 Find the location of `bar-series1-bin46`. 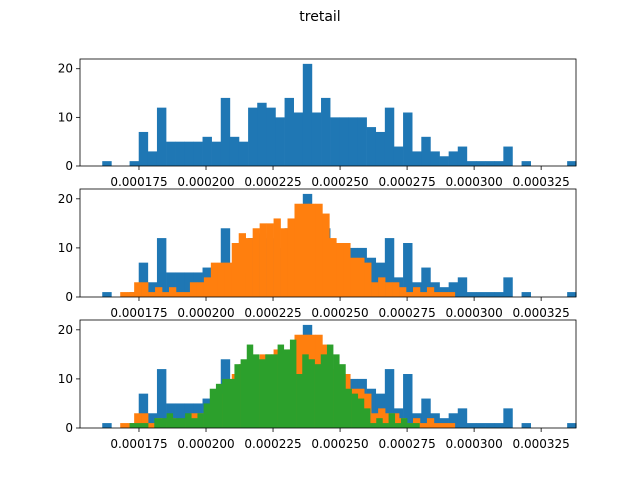

bar-series1-bin46 is located at coordinates (526, 294).